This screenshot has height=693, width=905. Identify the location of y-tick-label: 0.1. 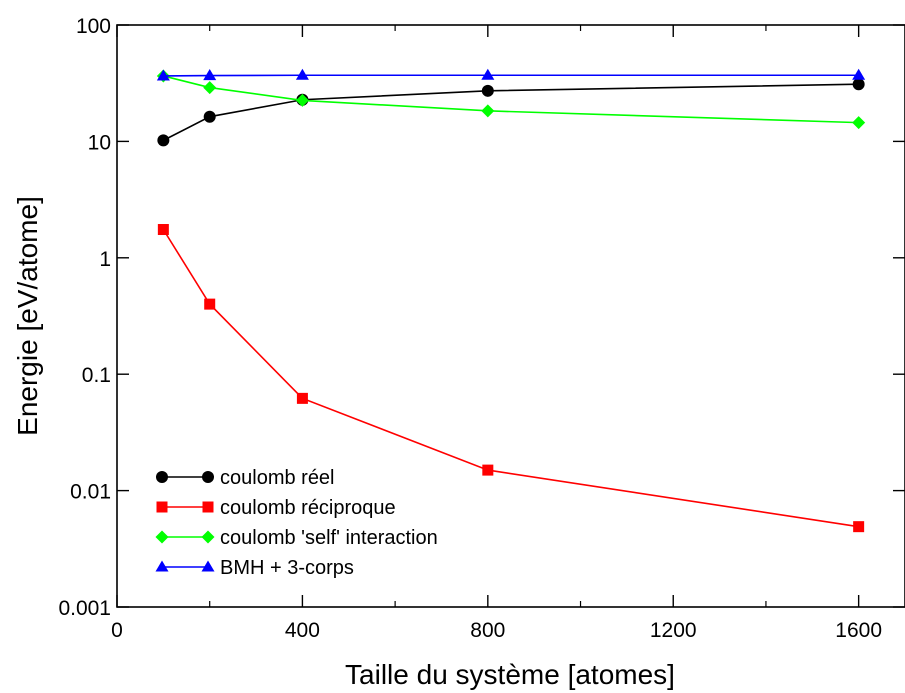
(96, 375).